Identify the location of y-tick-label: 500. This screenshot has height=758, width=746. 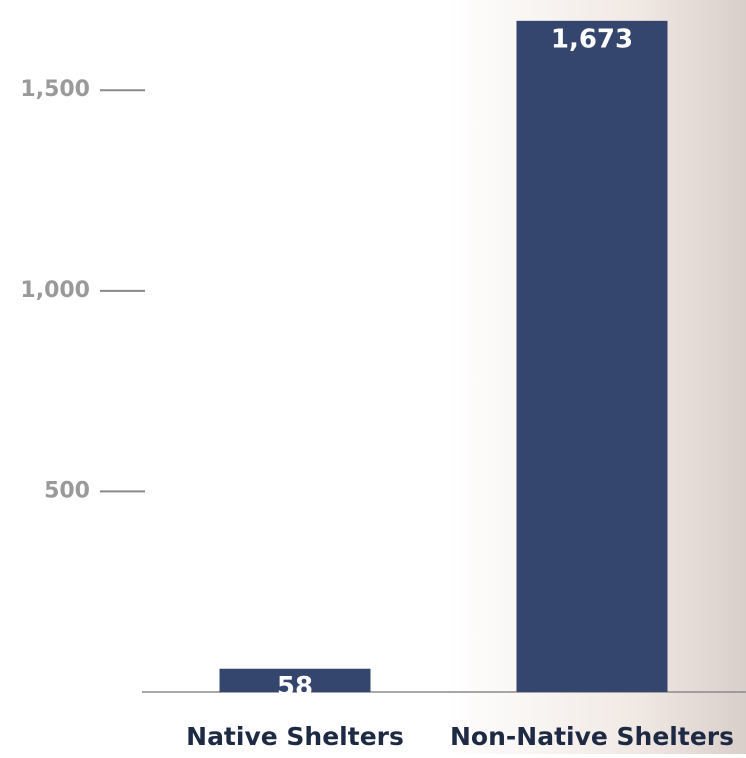
(67, 490).